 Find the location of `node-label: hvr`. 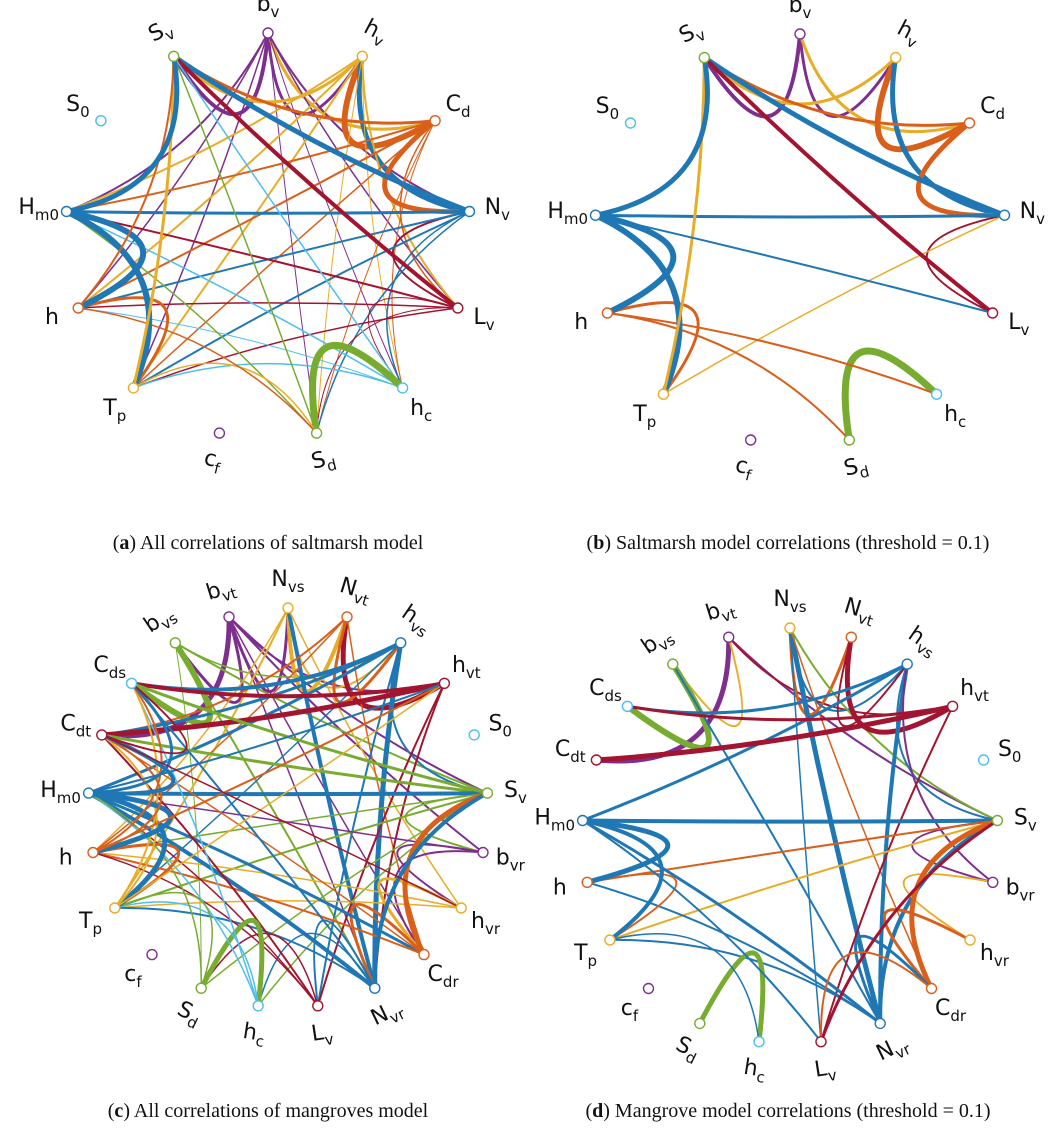

node-label: hvr is located at coordinates (486, 923).